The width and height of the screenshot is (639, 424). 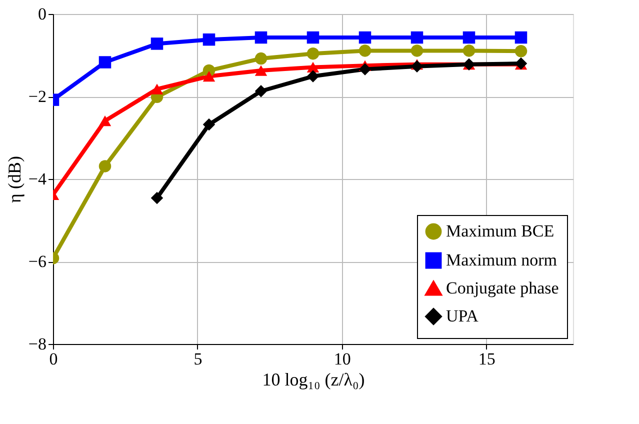 I want to click on y-axis-title: η (dB), so click(x=14, y=179).